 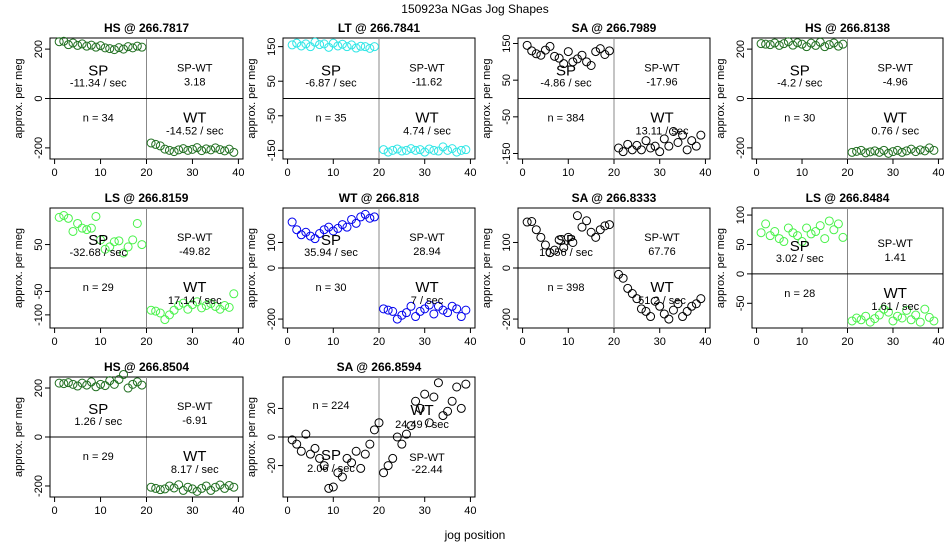 I want to click on panel-10-y-axis-label: approx. per meg, so click(x=252, y=437).